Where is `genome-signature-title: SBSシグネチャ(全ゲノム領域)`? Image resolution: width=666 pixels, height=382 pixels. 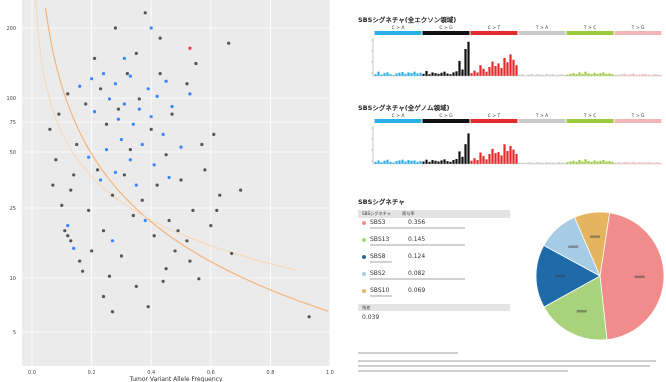 genome-signature-title: SBSシグネチャ(全ゲノム領域) is located at coordinates (404, 108).